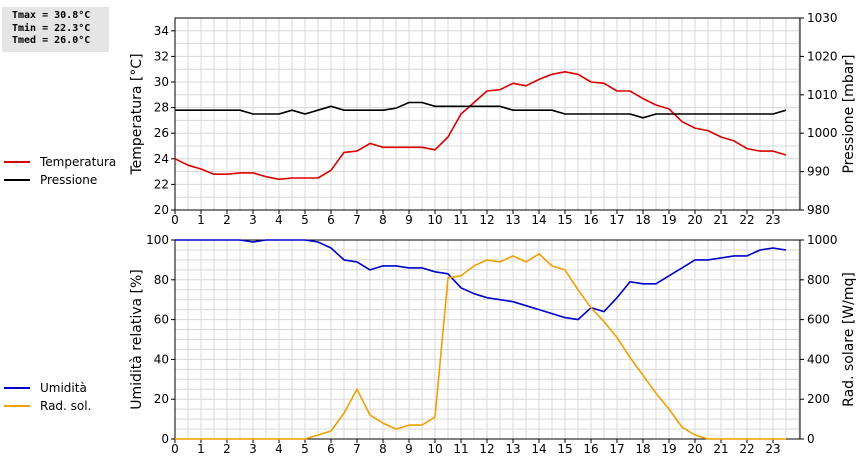  What do you see at coordinates (818, 320) in the screenshot?
I see `y-right-tick-label: 600` at bounding box center [818, 320].